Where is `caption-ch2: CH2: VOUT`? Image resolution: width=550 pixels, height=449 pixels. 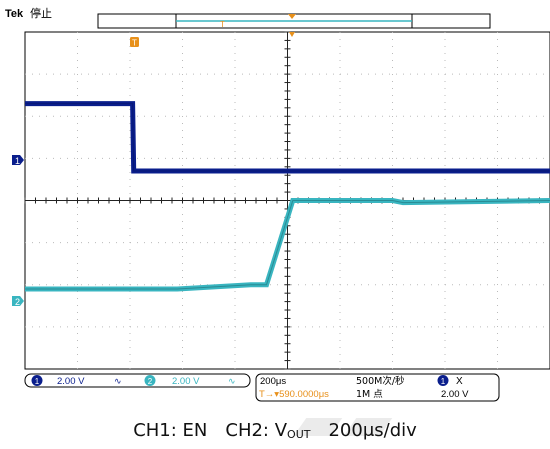
caption-ch2: CH2: VOUT is located at coordinates (267, 430).